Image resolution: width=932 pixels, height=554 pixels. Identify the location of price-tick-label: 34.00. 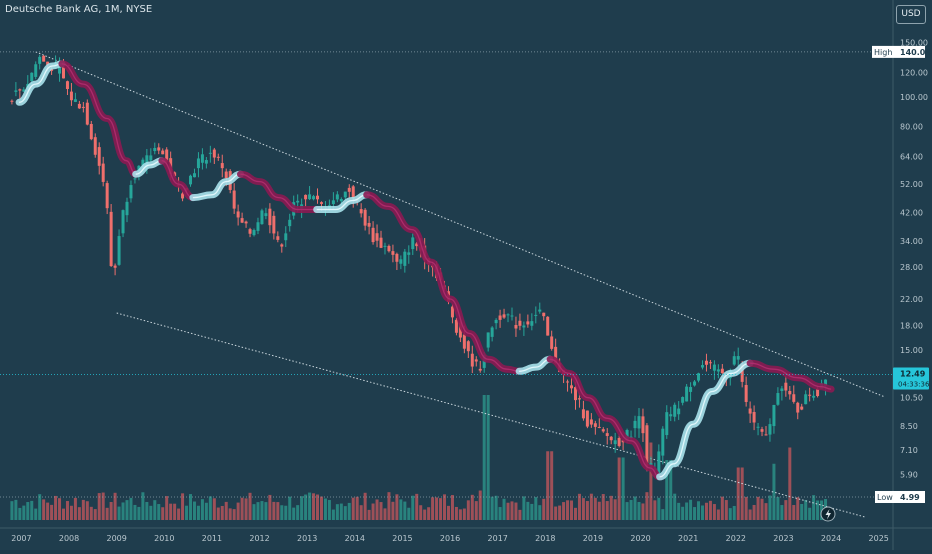
(911, 241).